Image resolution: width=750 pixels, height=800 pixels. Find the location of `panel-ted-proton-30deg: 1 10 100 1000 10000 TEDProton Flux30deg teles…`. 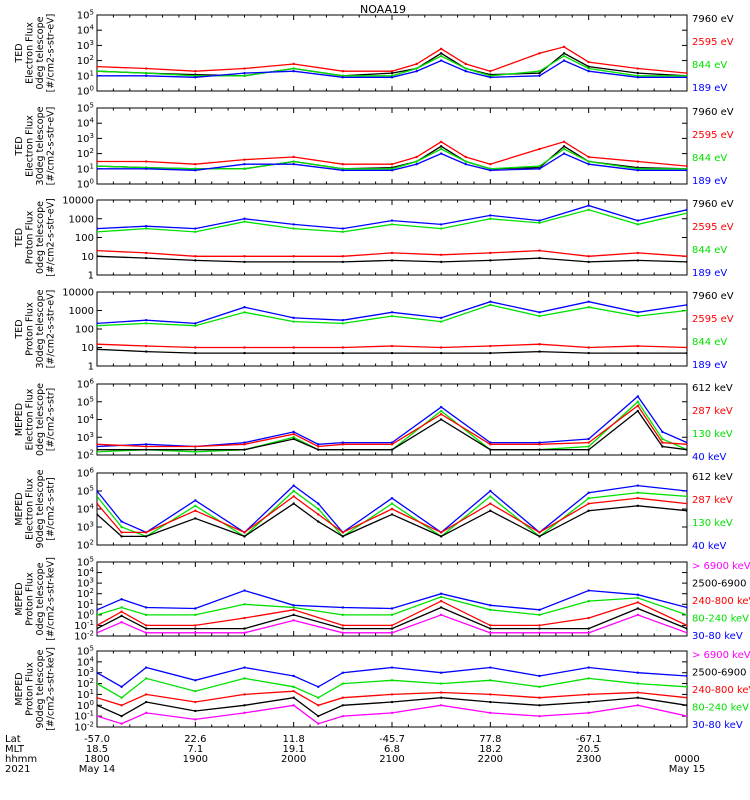

panel-ted-proton-30deg: 1 10 100 1000 10000 TEDProton Flux30deg teles… is located at coordinates (374, 330).